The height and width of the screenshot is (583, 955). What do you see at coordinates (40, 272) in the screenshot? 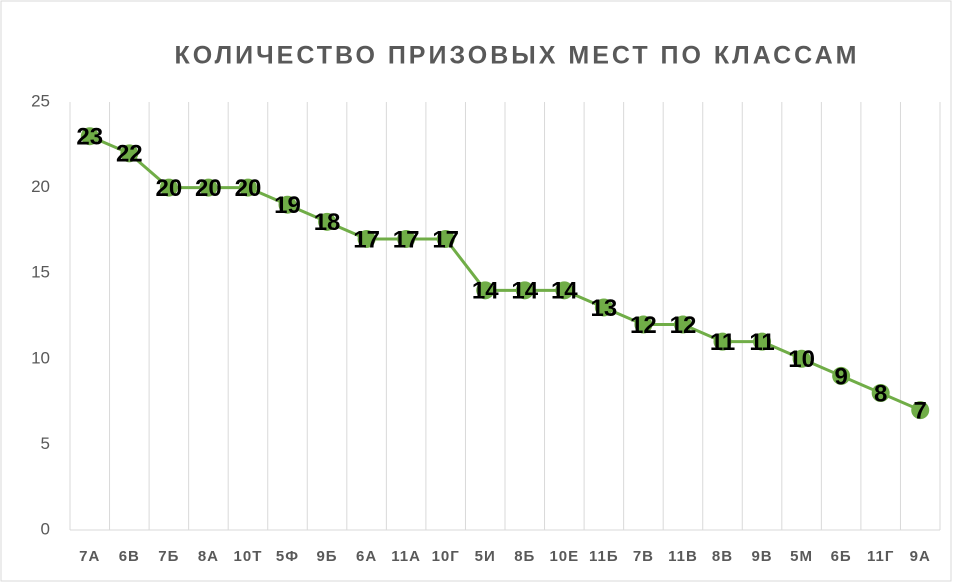
I see `y-tick-label: 15` at bounding box center [40, 272].